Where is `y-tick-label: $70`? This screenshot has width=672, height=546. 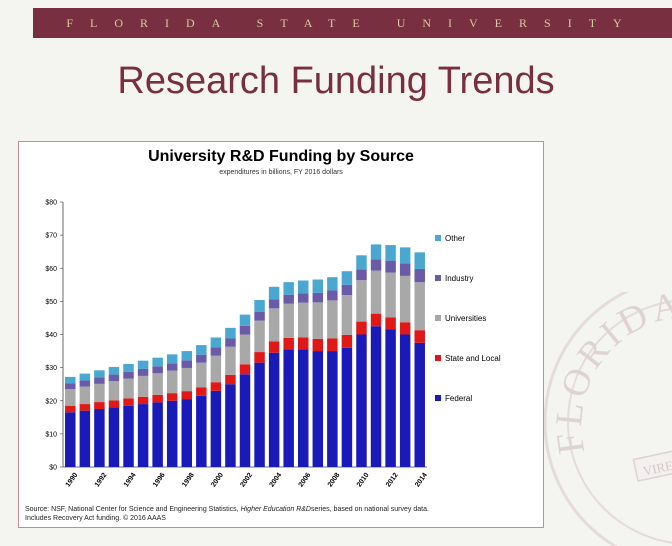 y-tick-label: $70 is located at coordinates (51, 236).